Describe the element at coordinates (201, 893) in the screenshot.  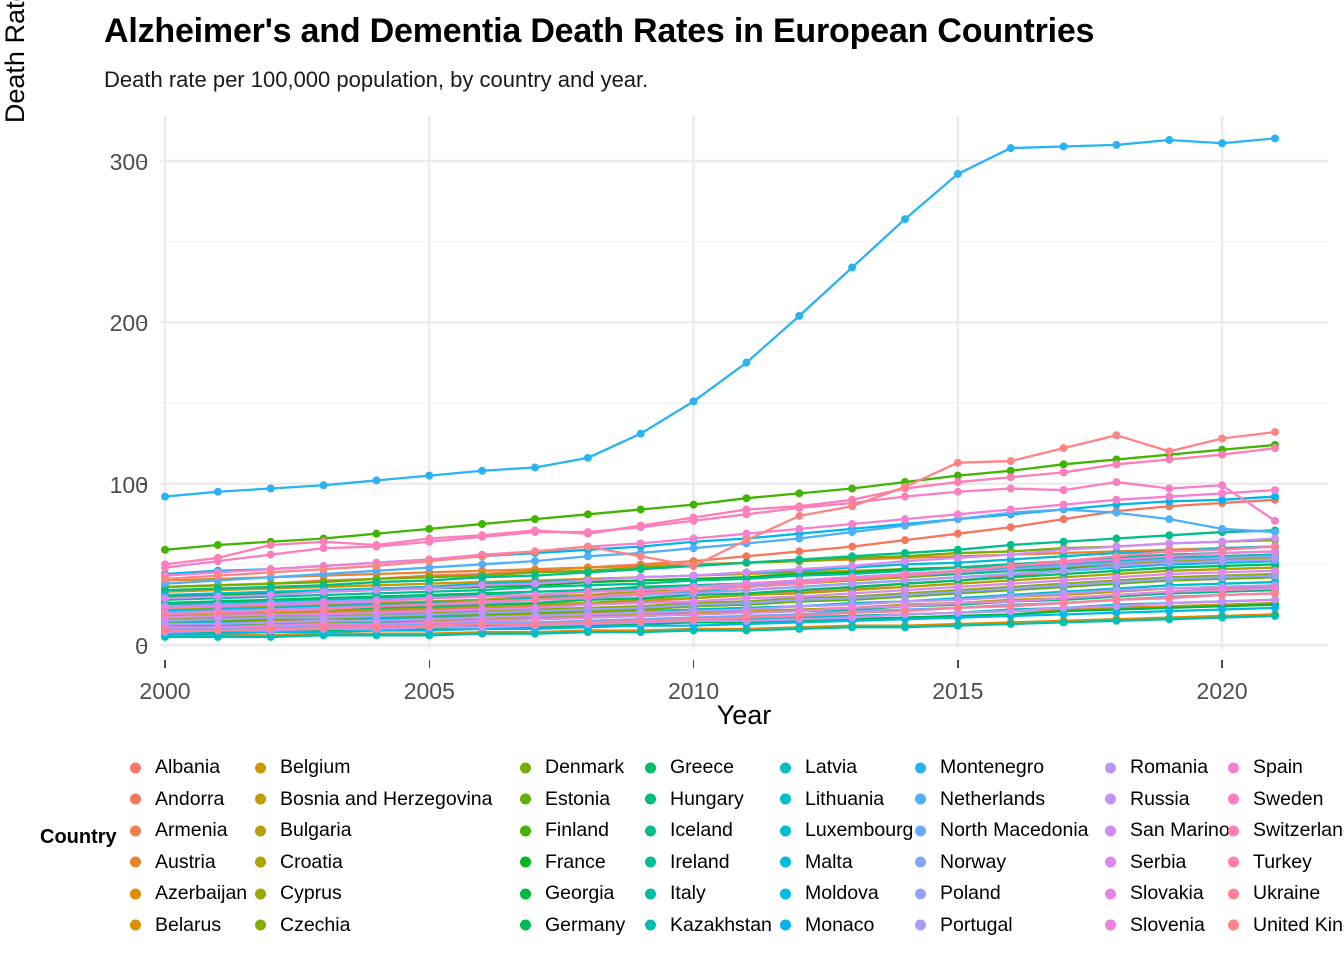
I see `legend-item-label: Azerbaijan` at that location.